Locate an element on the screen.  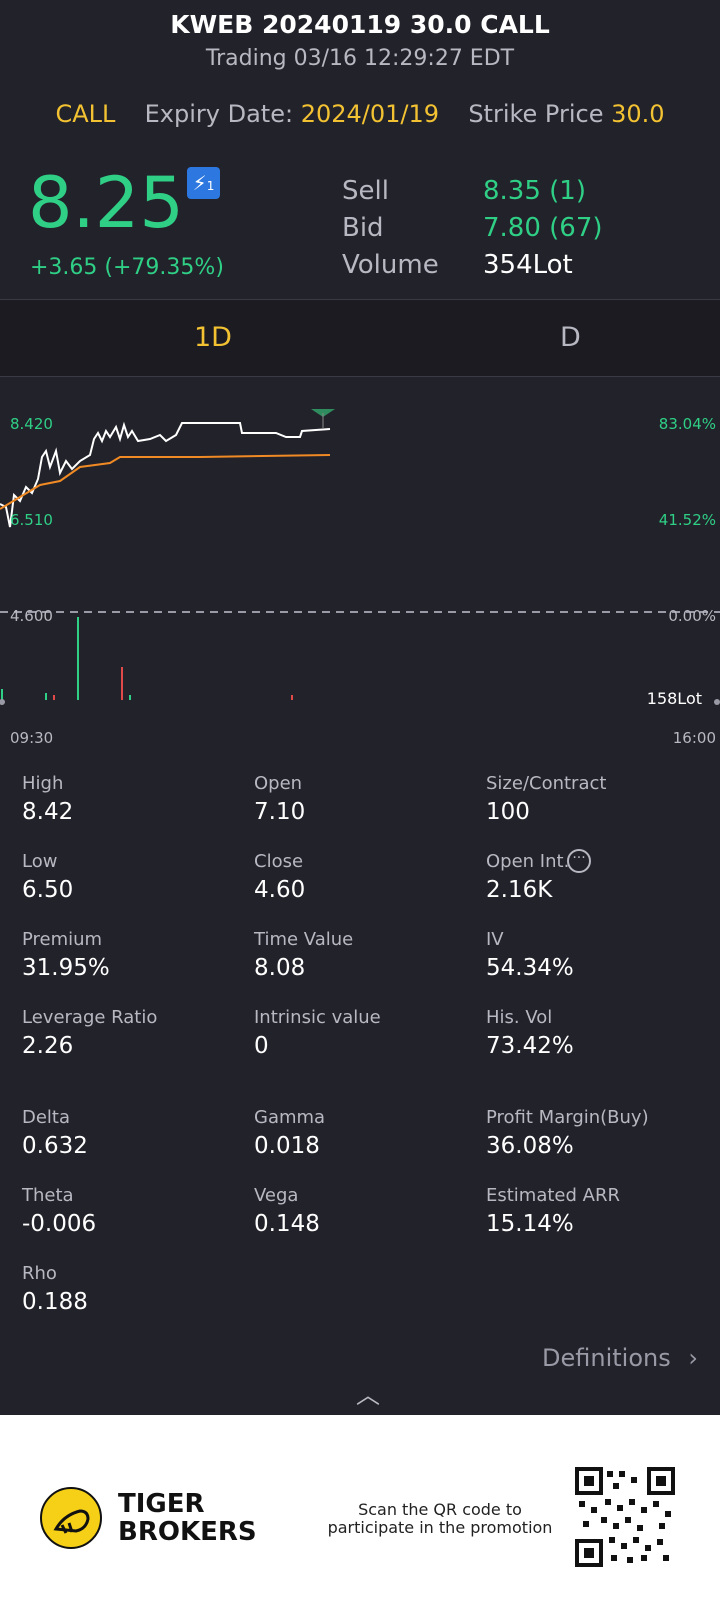
stat-arr-label: Estimated ARR is located at coordinates (553, 1195).